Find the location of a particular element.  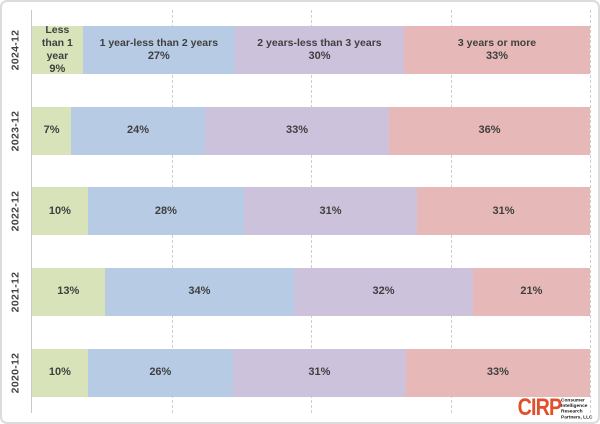

y-axis-label: 2022-12 is located at coordinates (15, 211).